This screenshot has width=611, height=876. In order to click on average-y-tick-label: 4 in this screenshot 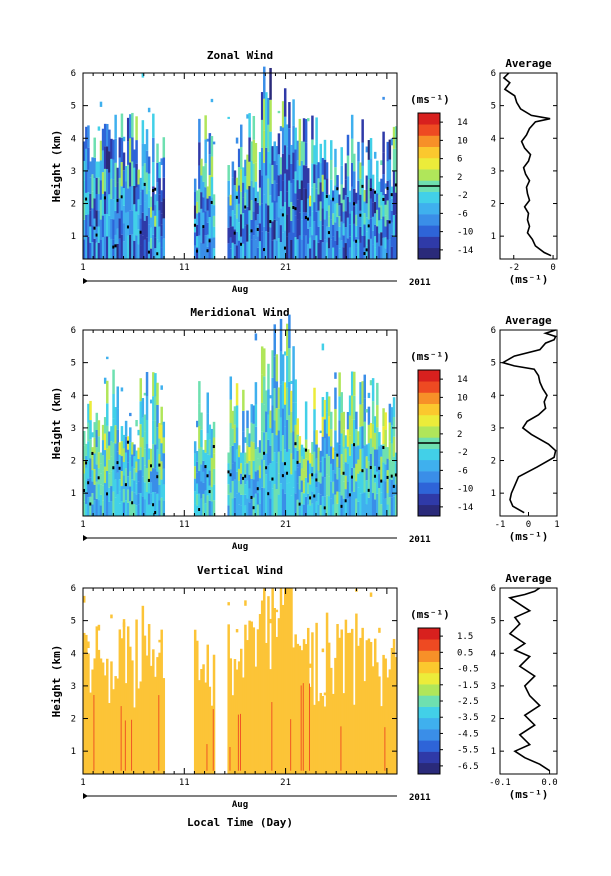, I will do `click(493, 396)`.